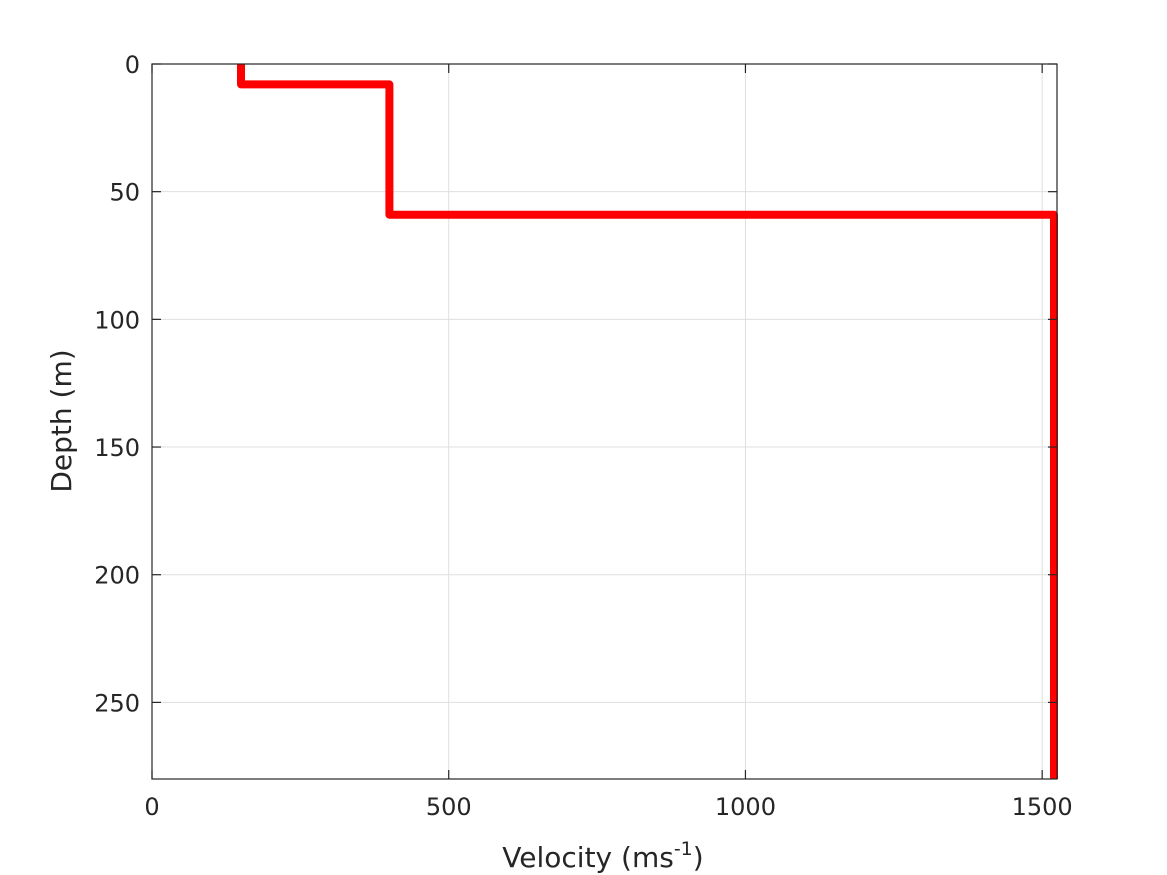  What do you see at coordinates (151, 807) in the screenshot?
I see `x-tick-label: 0` at bounding box center [151, 807].